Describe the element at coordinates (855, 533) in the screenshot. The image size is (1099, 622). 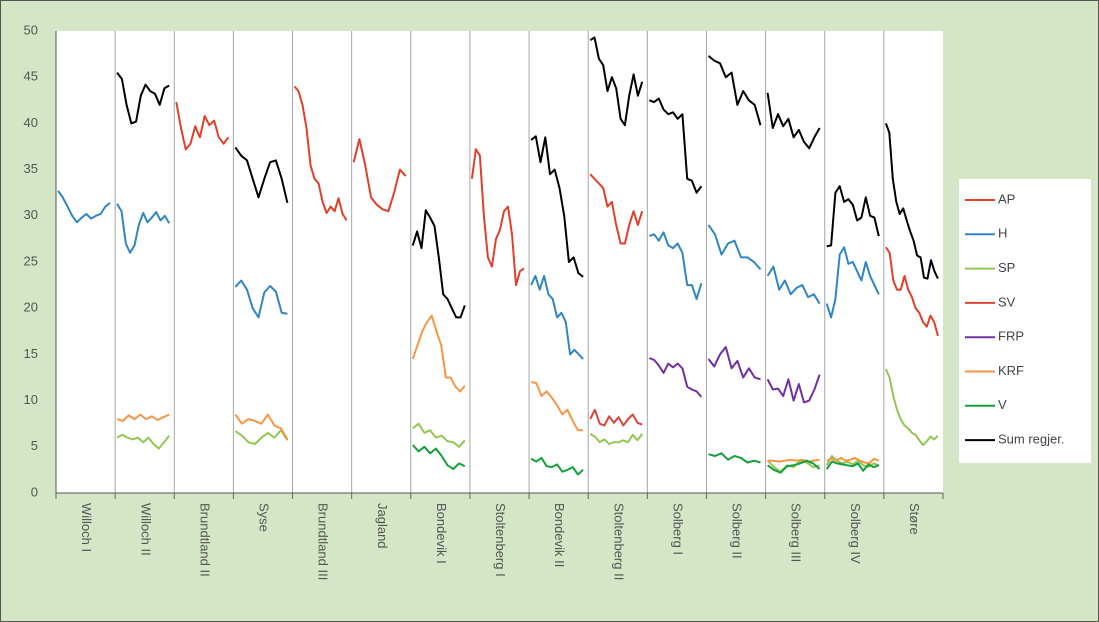
I see `x-tick-label: Solberg IV` at that location.